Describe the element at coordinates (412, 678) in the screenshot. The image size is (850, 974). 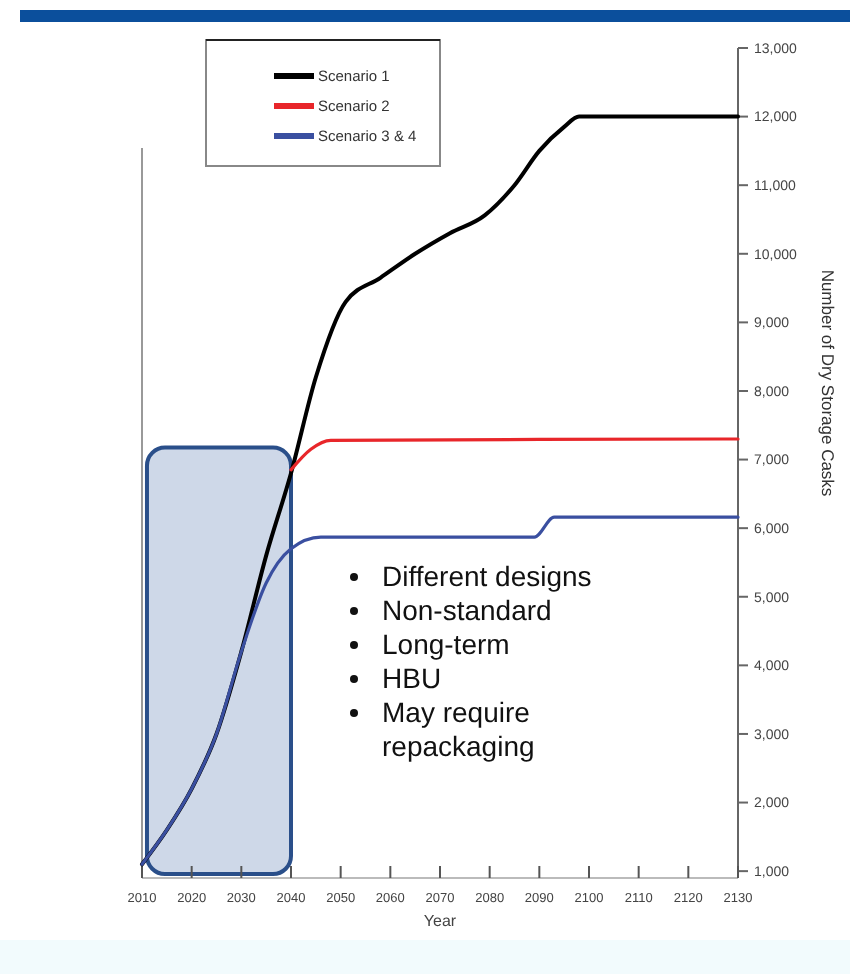
I see `annotation: HBU` at that location.